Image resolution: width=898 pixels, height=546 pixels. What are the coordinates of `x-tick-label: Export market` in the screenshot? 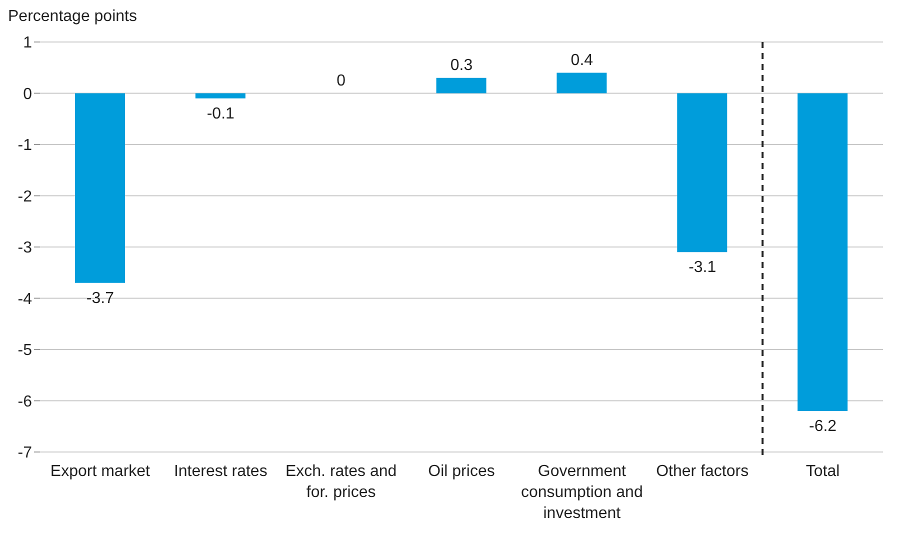 It's located at (100, 471).